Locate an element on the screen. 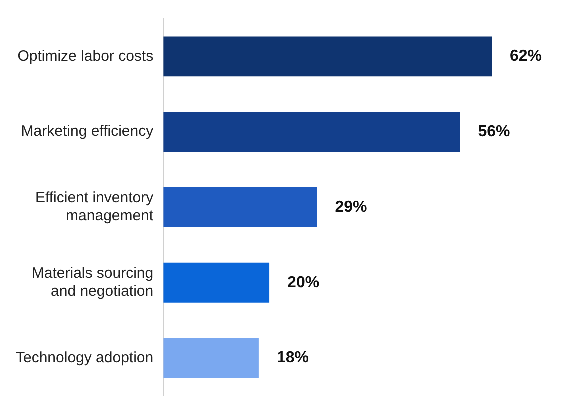  y-tick-label: Materials sourcing and negotiation is located at coordinates (93, 282).